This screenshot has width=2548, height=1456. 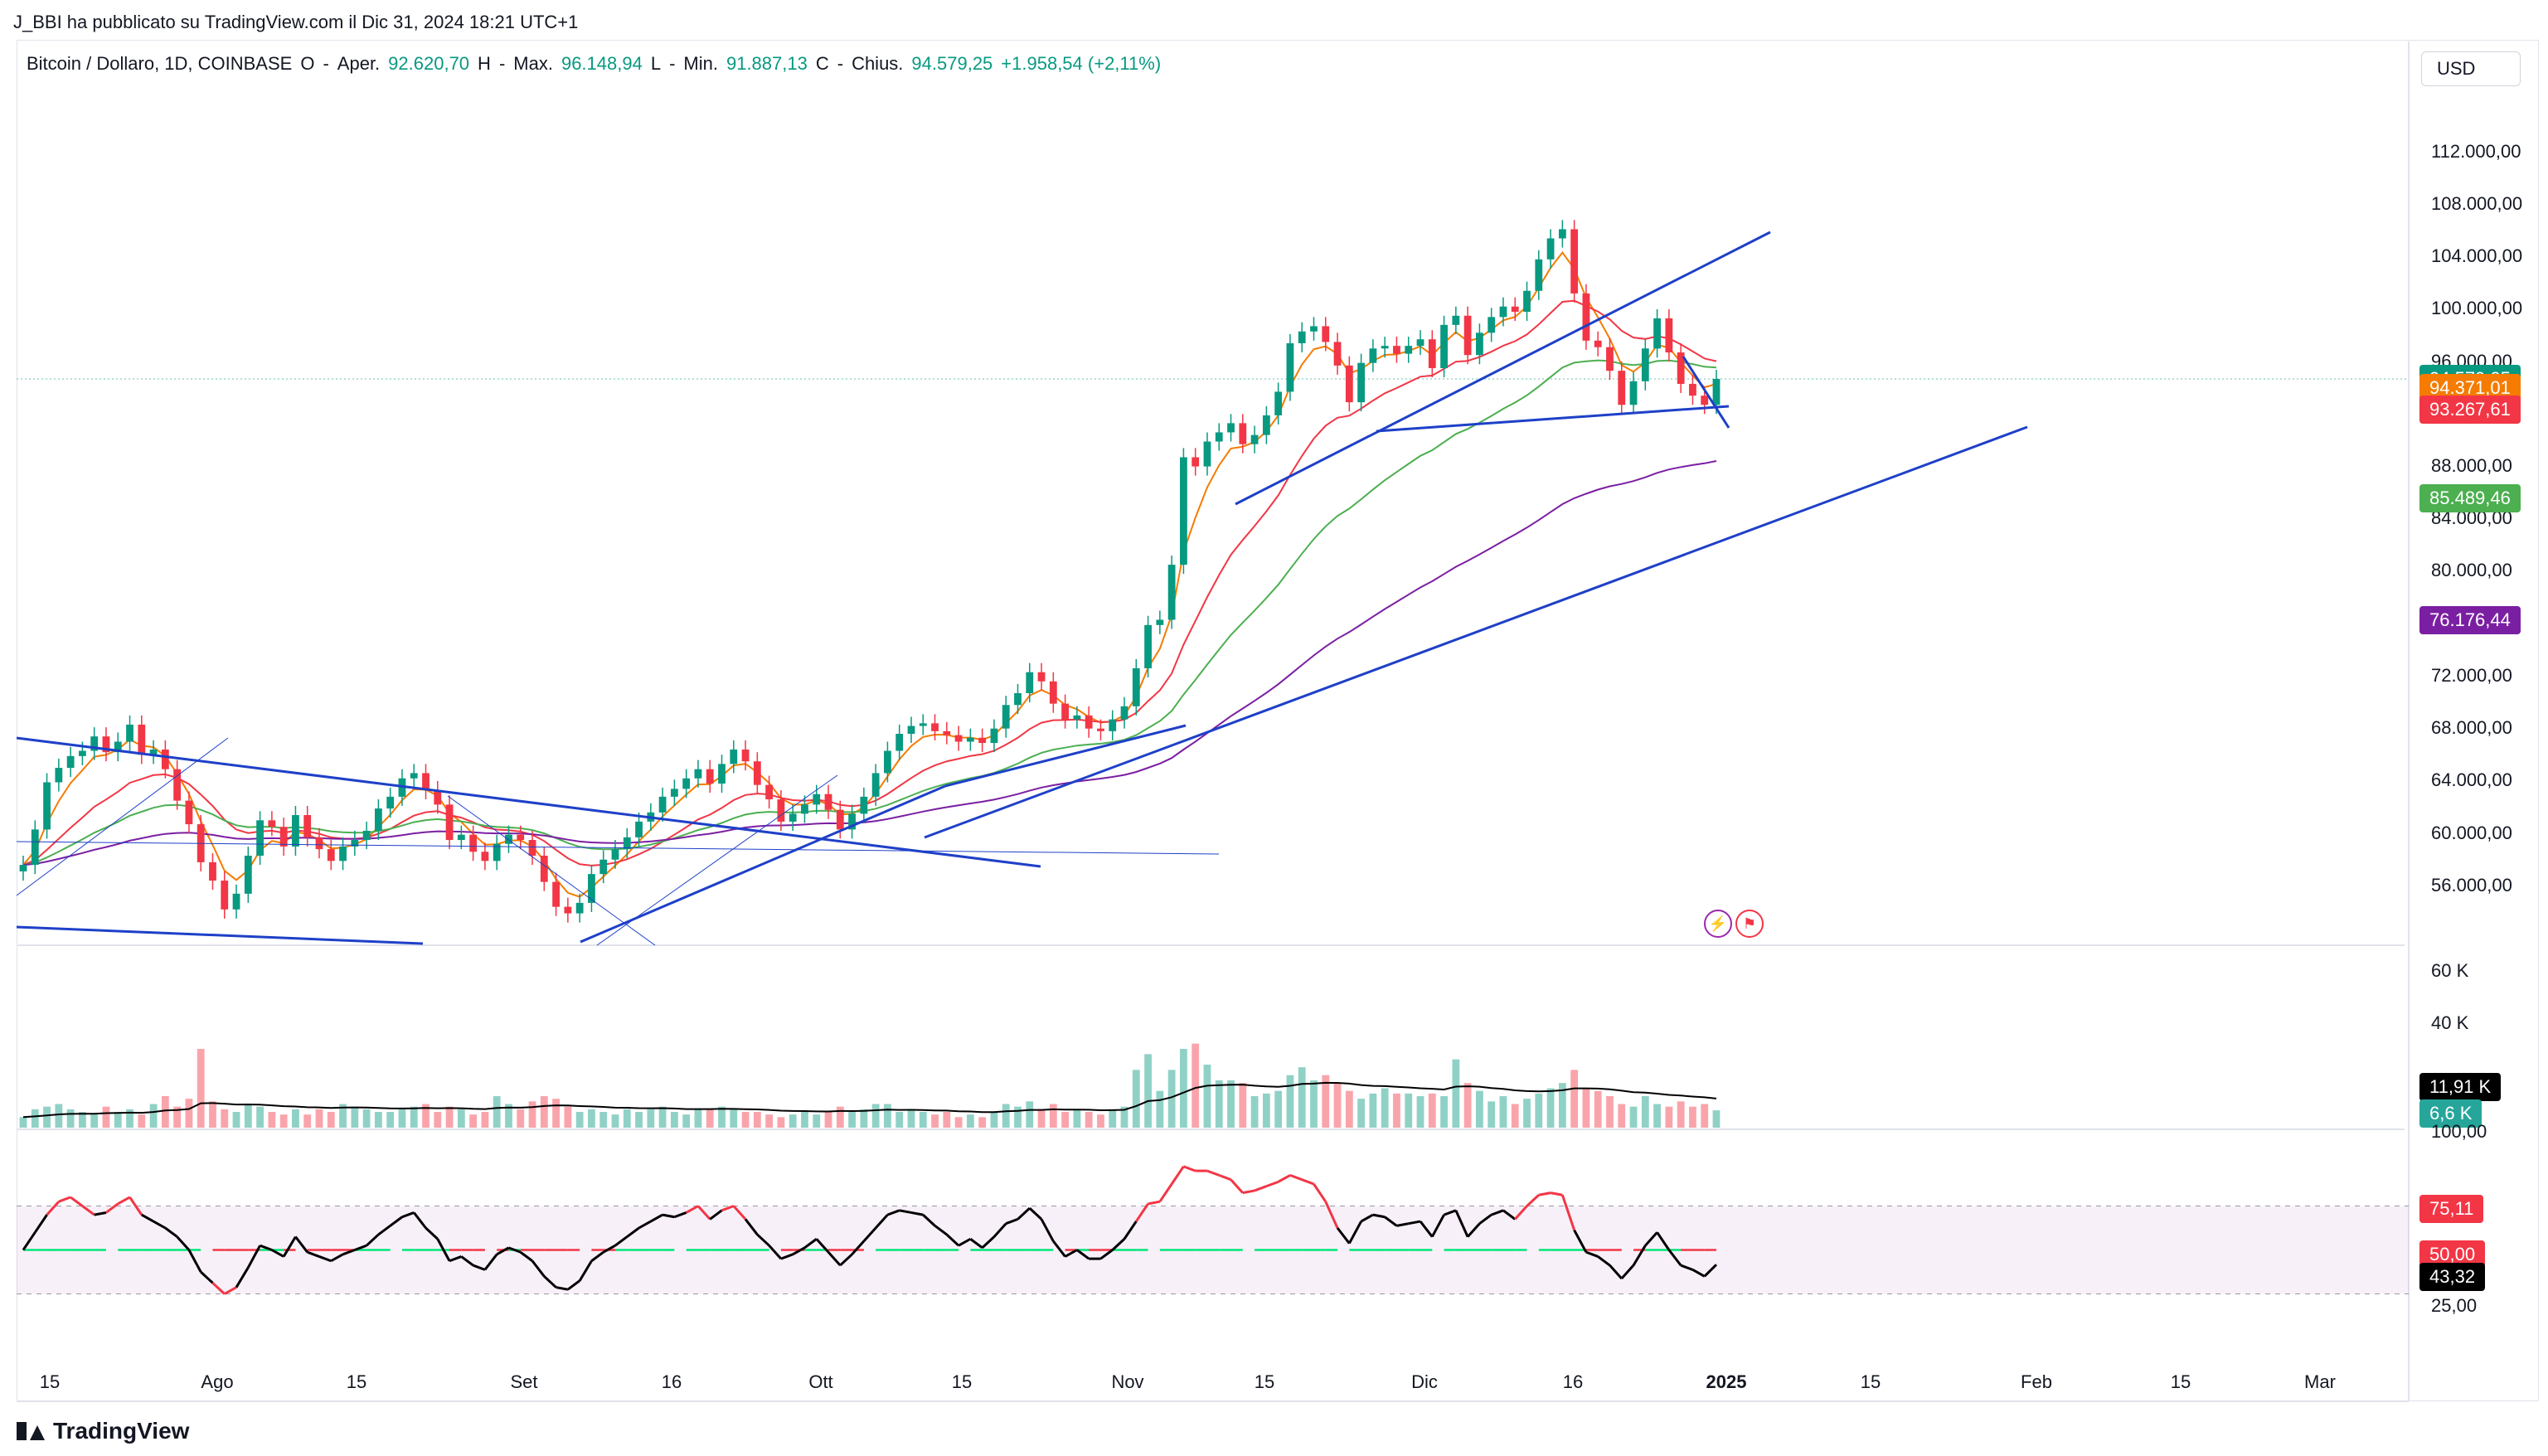 I want to click on trendline-support, so click(x=763, y=864).